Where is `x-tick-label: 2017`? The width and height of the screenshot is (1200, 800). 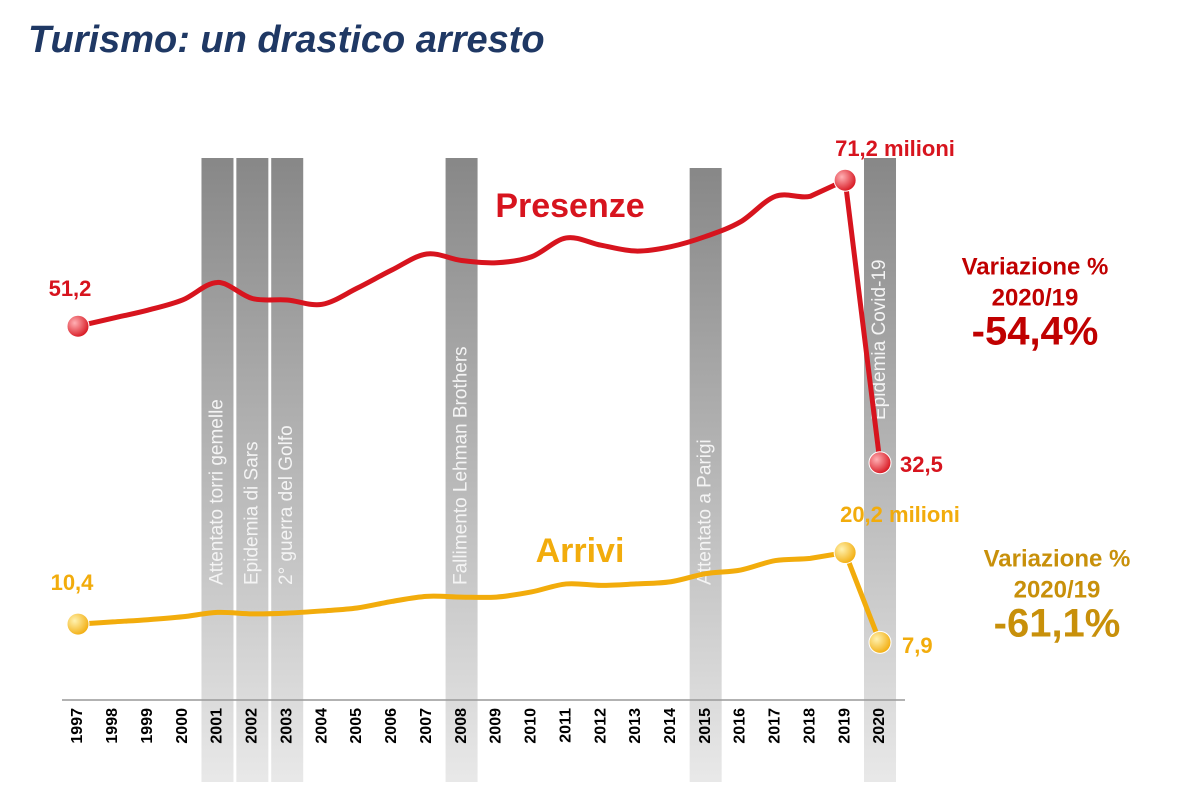
x-tick-label: 2017 is located at coordinates (775, 726).